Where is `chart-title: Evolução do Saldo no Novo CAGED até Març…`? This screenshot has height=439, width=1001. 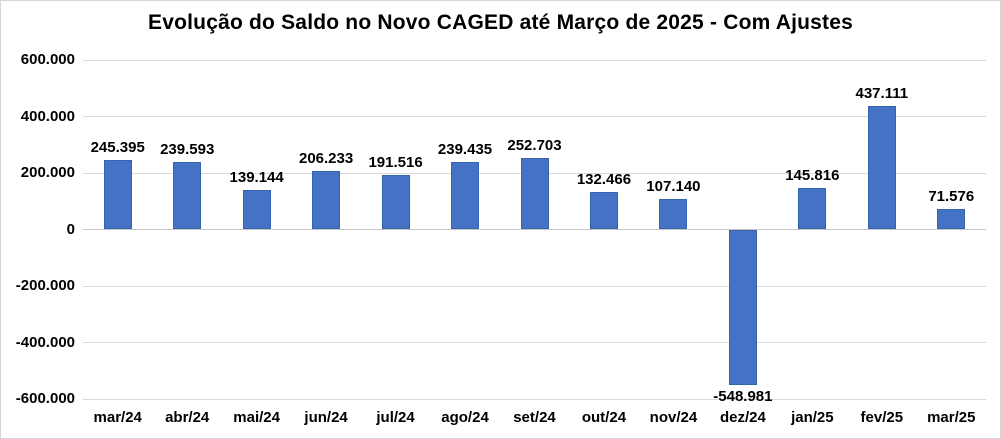 chart-title: Evolução do Saldo no Novo CAGED até Març… is located at coordinates (500, 22).